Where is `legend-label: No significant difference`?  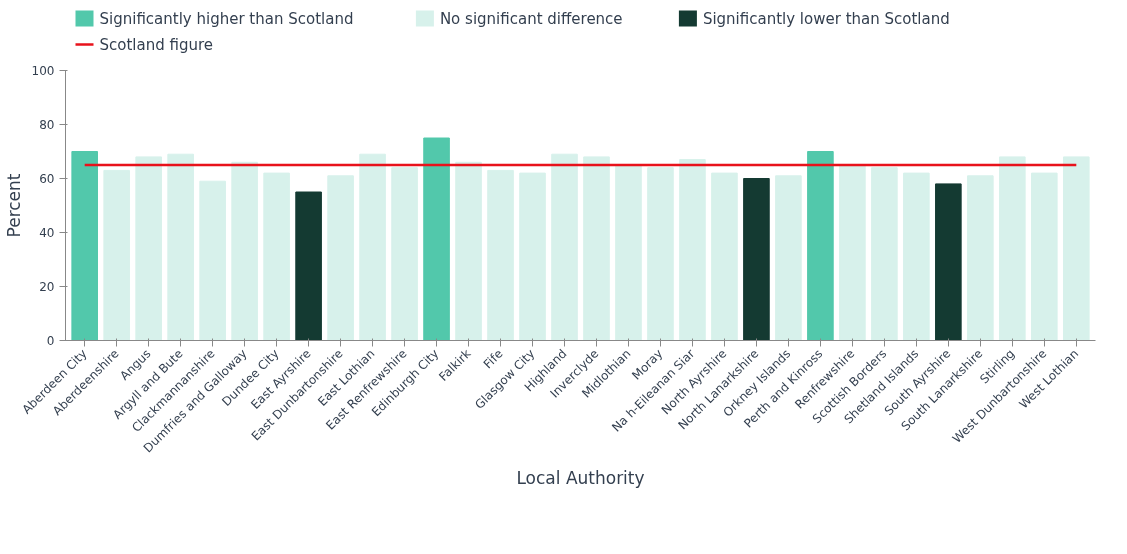 legend-label: No significant difference is located at coordinates (531, 18).